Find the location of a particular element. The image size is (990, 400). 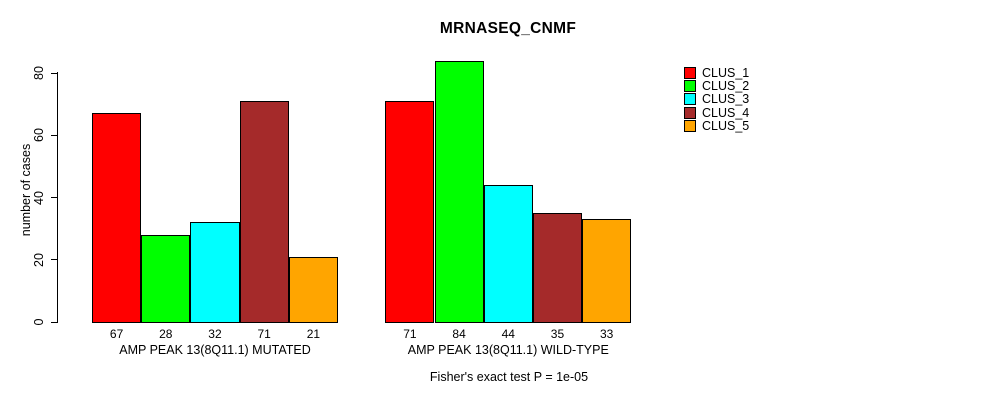

bar-clus_4-group2 is located at coordinates (557, 268).